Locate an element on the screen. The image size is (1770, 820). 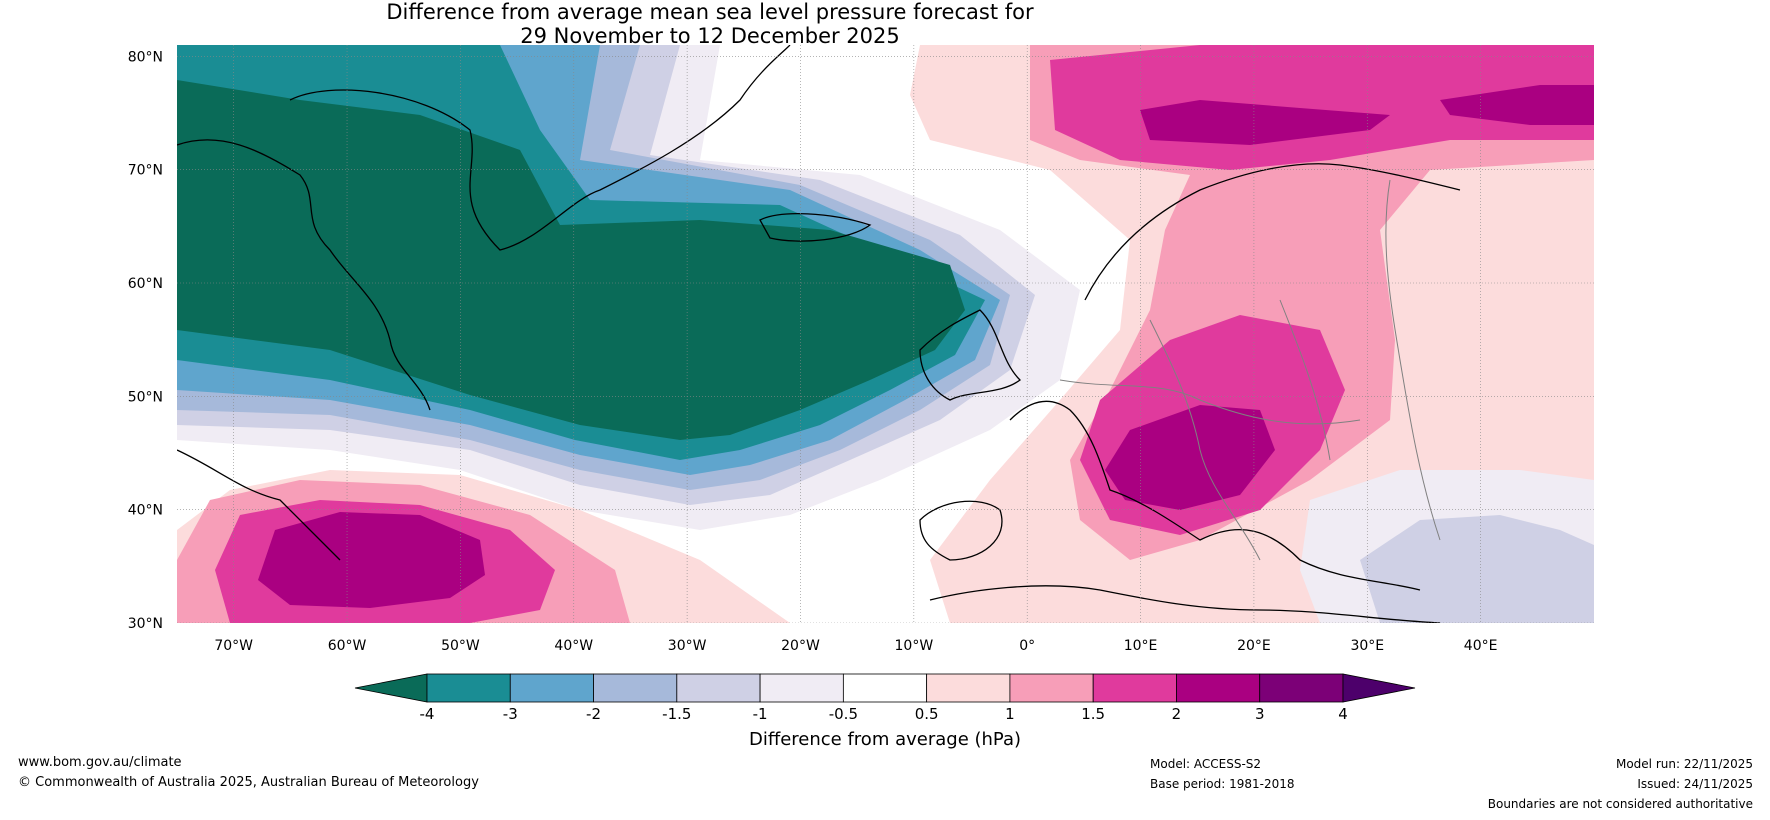
latitude-label: 70°N is located at coordinates (145, 171).